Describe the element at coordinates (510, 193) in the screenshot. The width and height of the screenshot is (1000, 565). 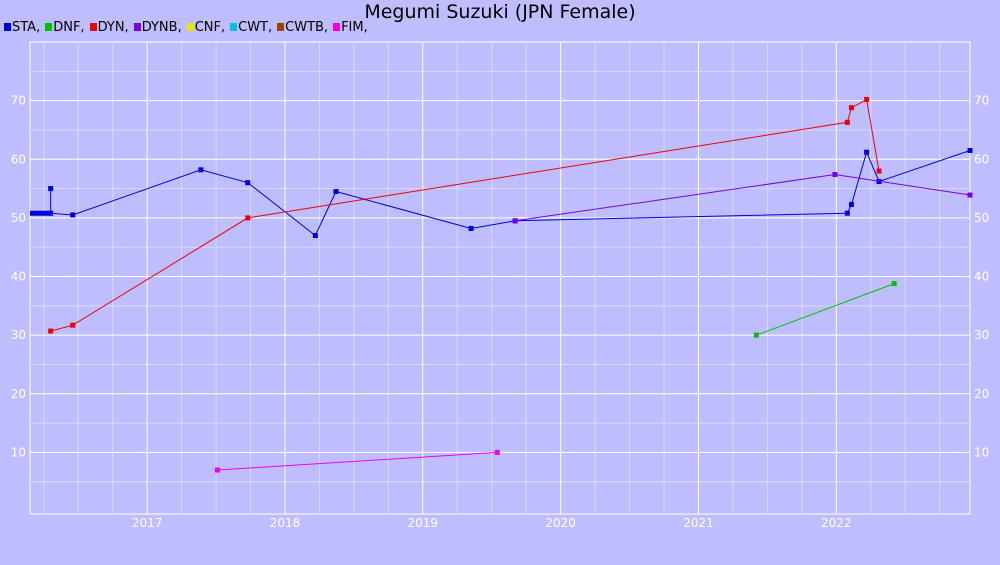
I see `series-line-sta` at that location.